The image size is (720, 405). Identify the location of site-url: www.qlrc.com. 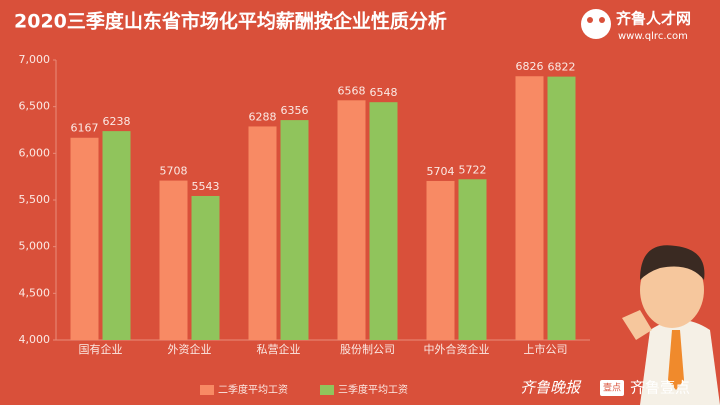
(653, 36).